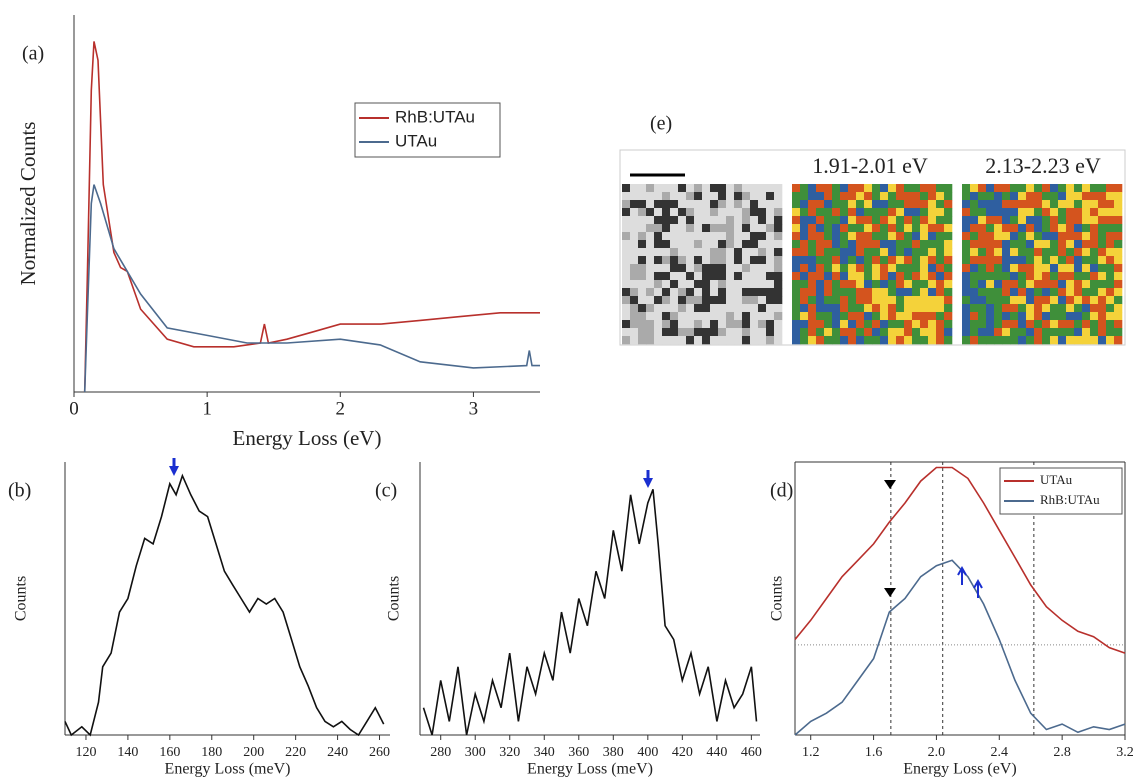 This screenshot has height=781, width=1141. What do you see at coordinates (253, 752) in the screenshot?
I see `x-tick-label: 200` at bounding box center [253, 752].